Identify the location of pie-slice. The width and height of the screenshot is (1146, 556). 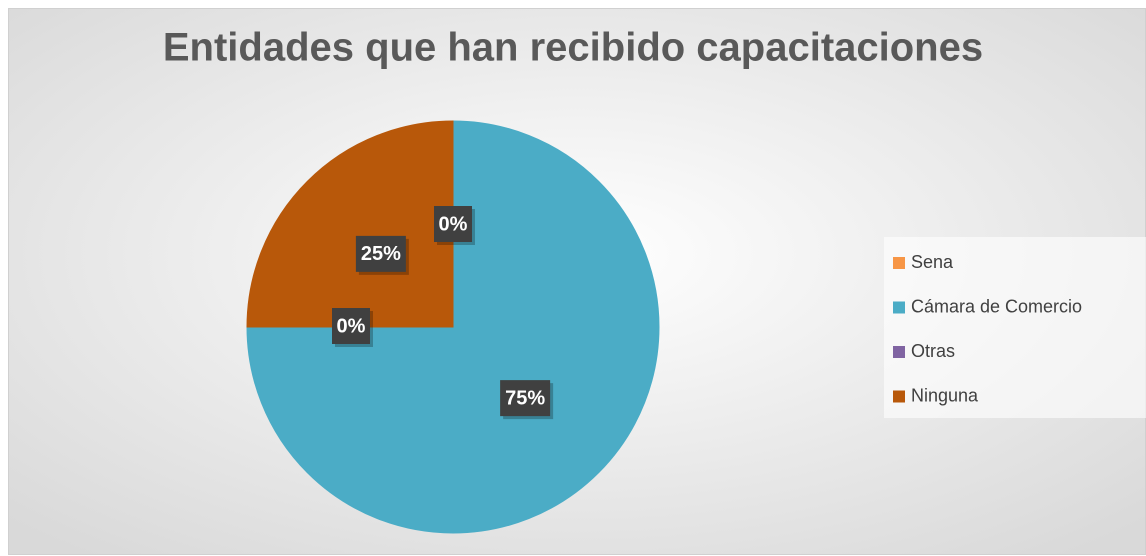
(350, 224).